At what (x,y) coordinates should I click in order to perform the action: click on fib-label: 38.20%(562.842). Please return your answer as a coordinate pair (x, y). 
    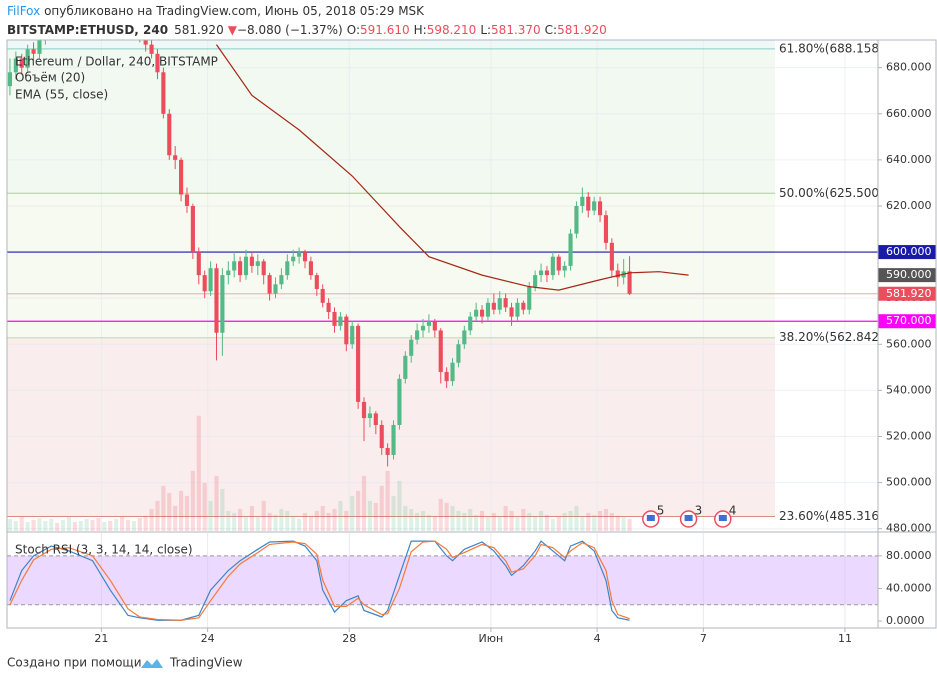
    Looking at the image, I should click on (831, 337).